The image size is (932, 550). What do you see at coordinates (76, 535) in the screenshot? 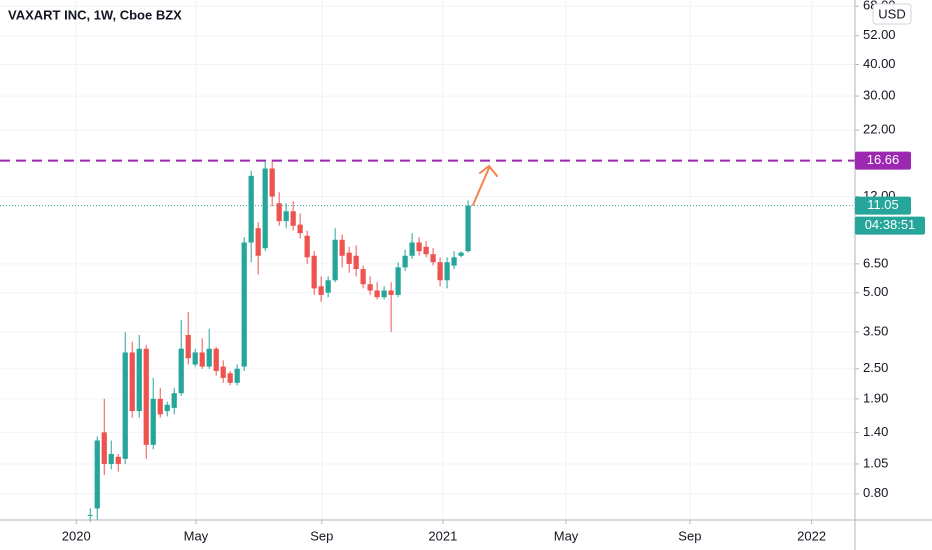
I see `x-tick-label: 2020` at bounding box center [76, 535].